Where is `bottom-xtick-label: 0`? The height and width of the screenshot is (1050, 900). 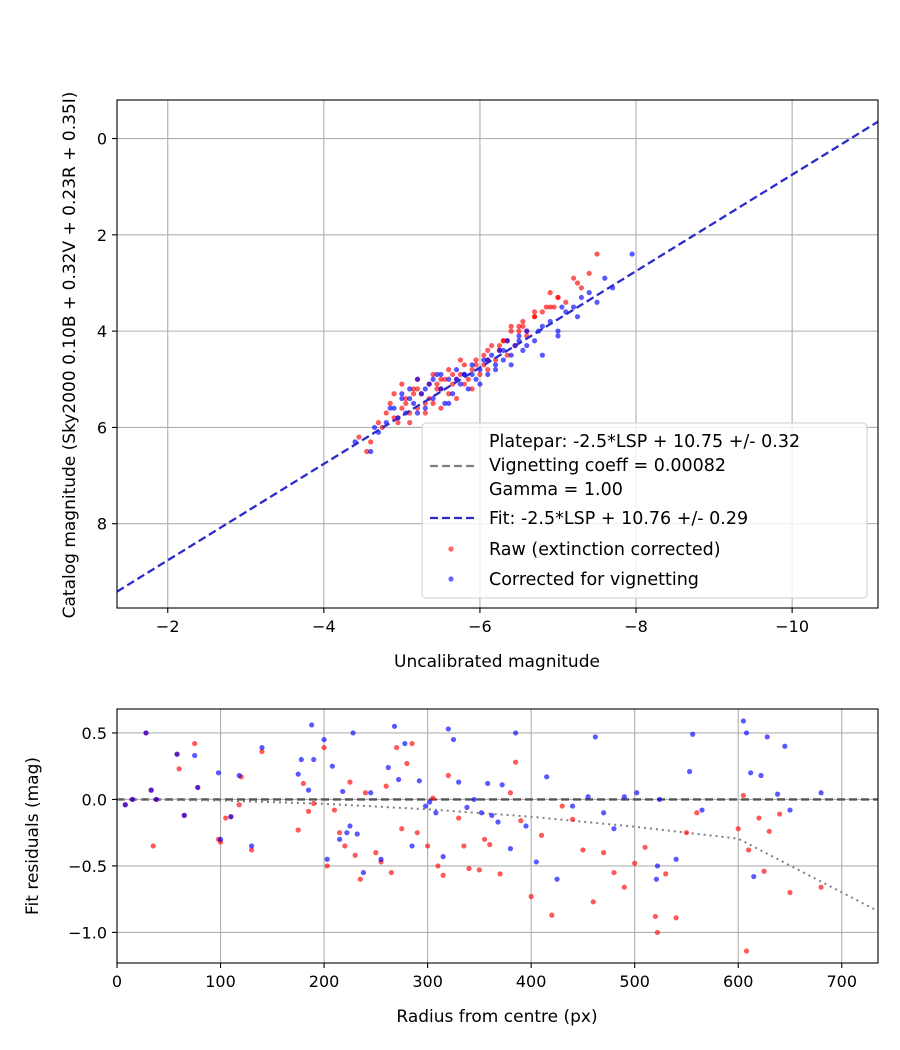
bottom-xtick-label: 0 is located at coordinates (117, 981).